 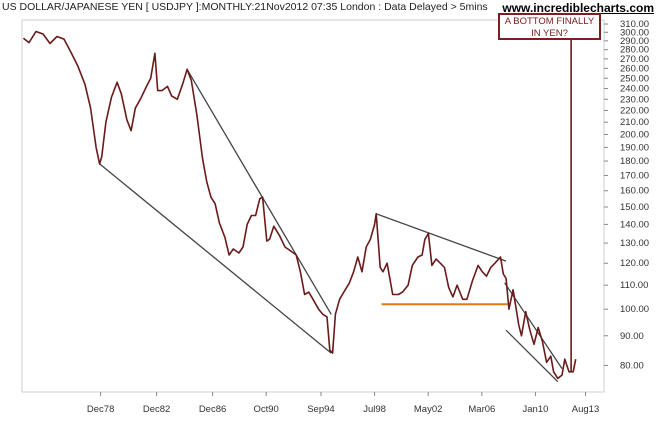 I want to click on x-tick-label: Mar06, so click(x=481, y=409).